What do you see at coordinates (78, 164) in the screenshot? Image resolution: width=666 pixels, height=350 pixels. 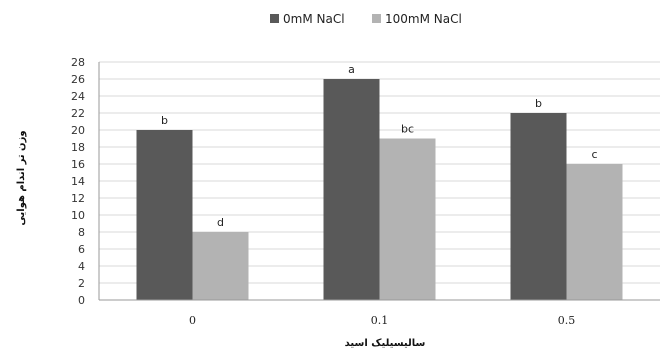 I see `y-tick-label: 16` at bounding box center [78, 164].